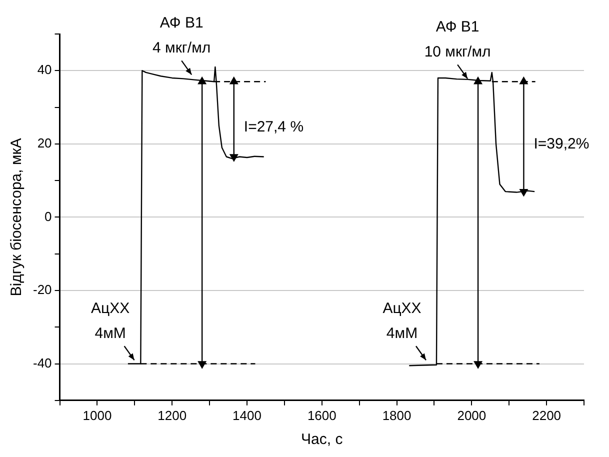  What do you see at coordinates (17, 217) in the screenshot?
I see `y-axis-title: Відгук біосенсора, мкА` at bounding box center [17, 217].